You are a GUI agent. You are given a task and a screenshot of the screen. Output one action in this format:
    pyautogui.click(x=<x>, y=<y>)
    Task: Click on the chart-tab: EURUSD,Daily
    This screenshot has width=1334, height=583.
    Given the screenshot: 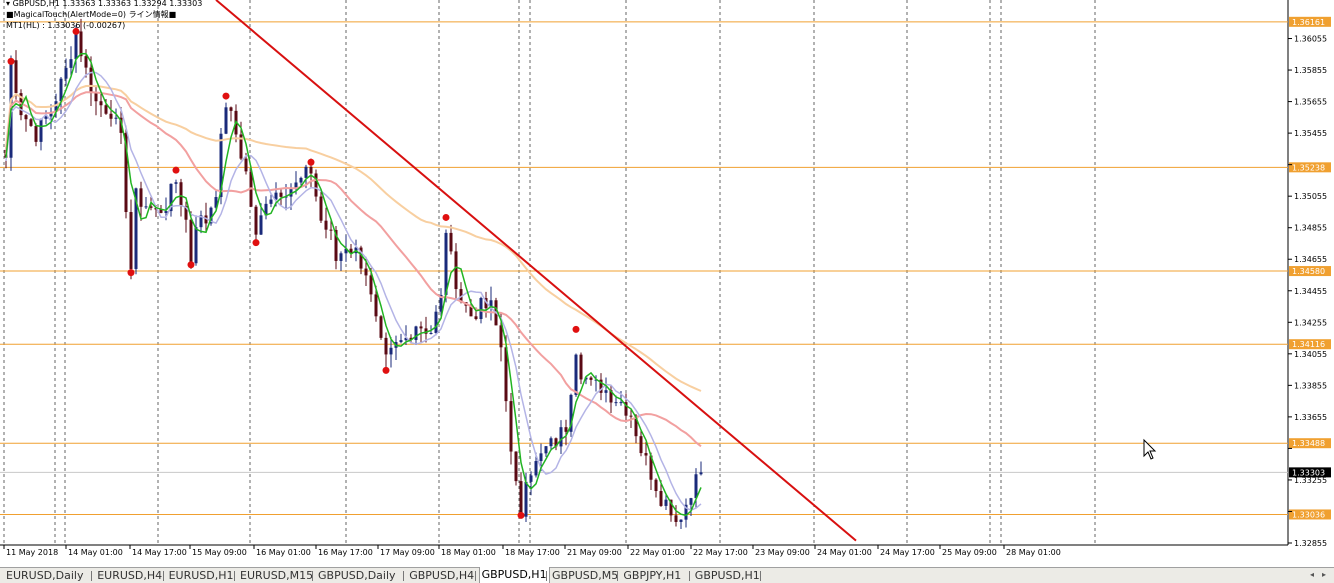 What is the action you would take?
    pyautogui.click(x=45, y=575)
    